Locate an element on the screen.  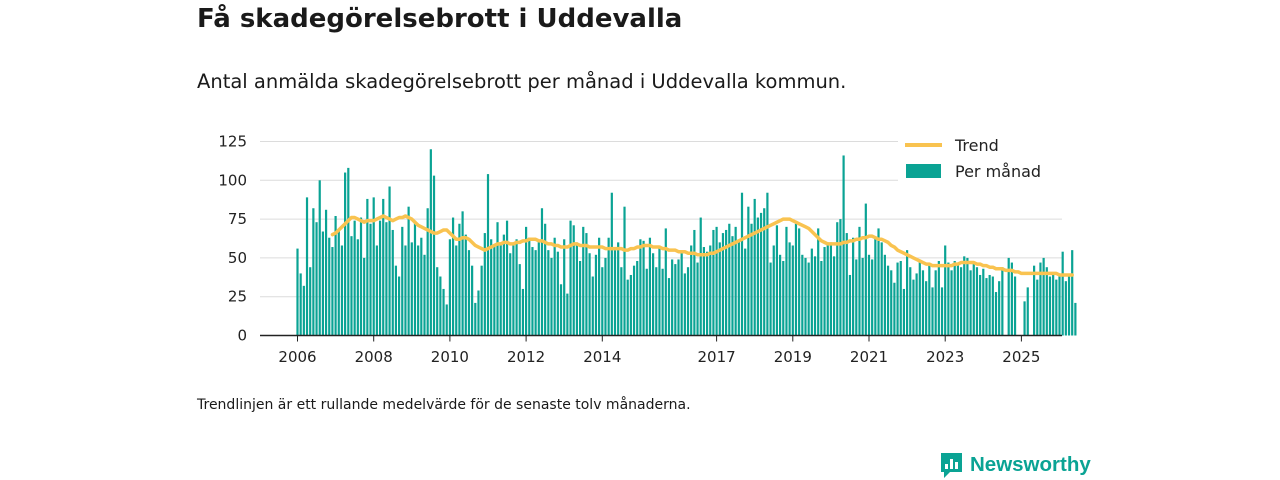
x-tick-label-2021: 2021 is located at coordinates (869, 357).